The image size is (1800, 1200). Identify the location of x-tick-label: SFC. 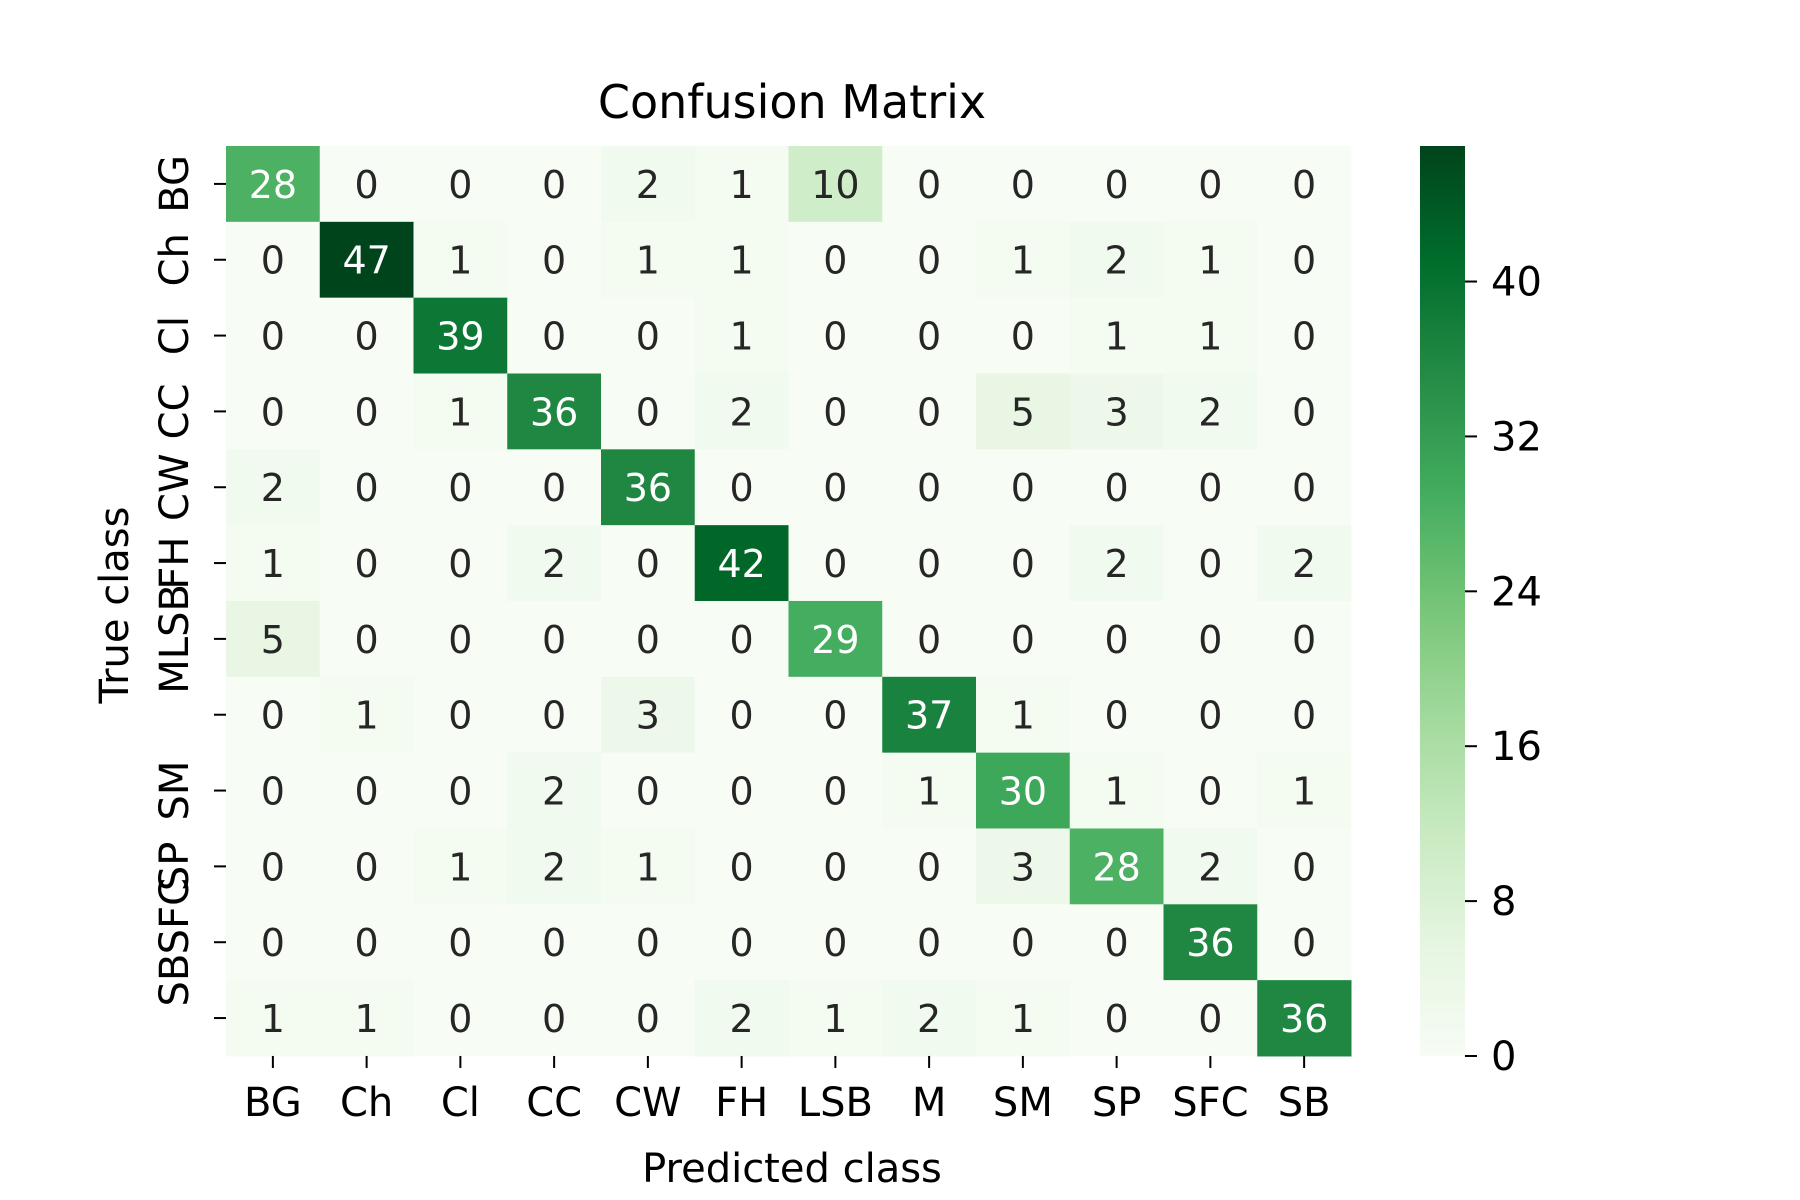
(1210, 1103).